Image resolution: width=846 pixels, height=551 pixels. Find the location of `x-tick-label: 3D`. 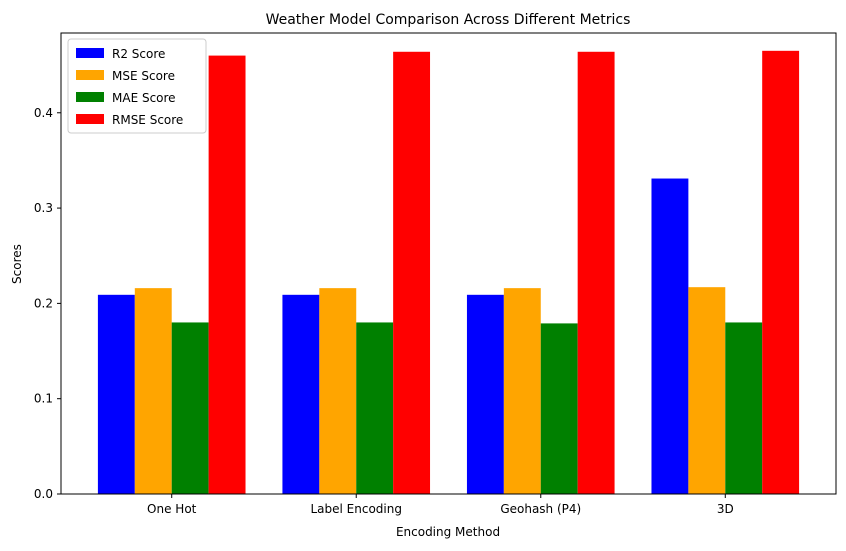

x-tick-label: 3D is located at coordinates (725, 509).